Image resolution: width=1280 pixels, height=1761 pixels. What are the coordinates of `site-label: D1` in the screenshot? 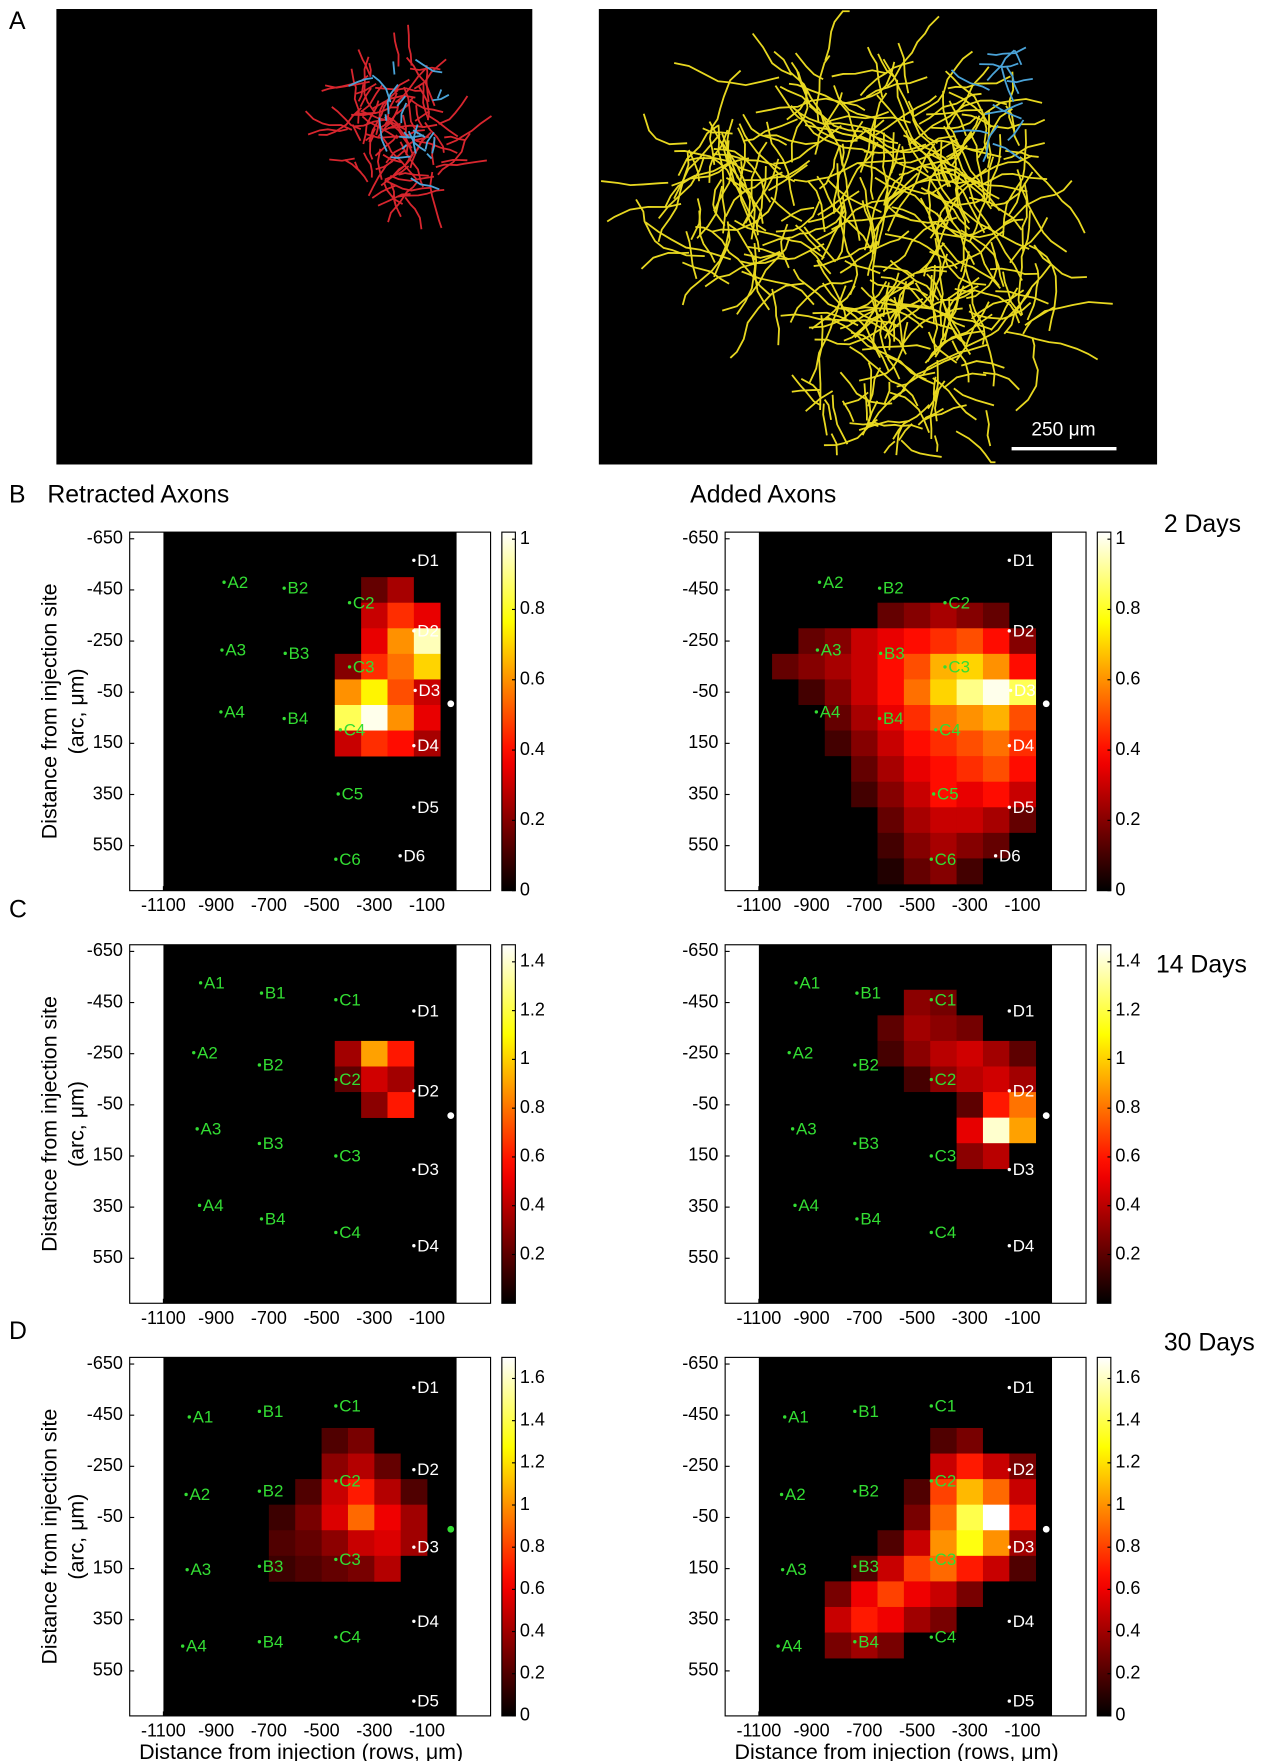 It's located at (428, 560).